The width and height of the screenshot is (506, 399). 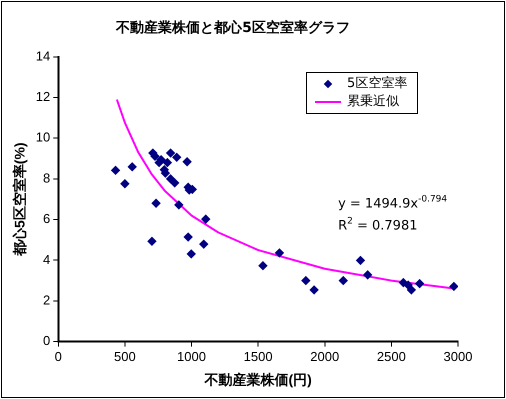 What do you see at coordinates (43, 96) in the screenshot?
I see `y-tick-label: 12` at bounding box center [43, 96].